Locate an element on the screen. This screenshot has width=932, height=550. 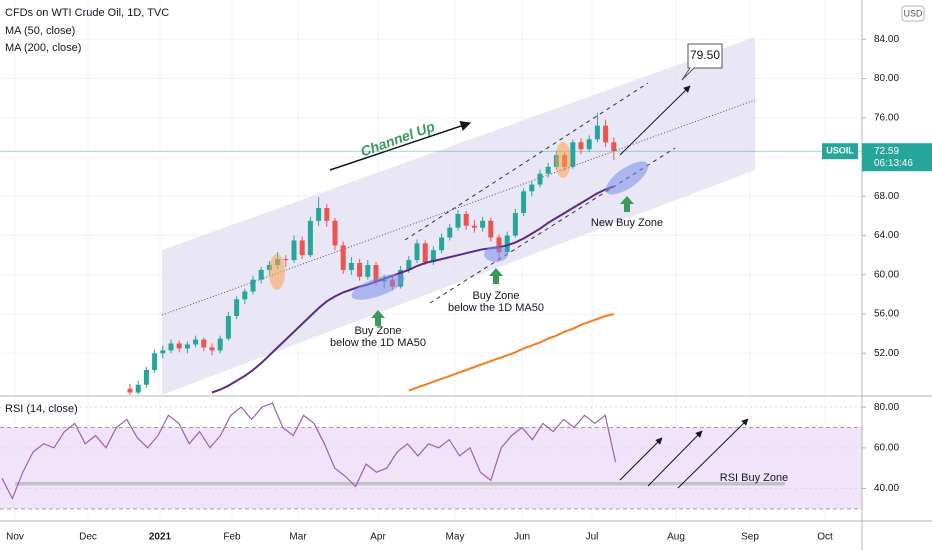
line is located at coordinates (309, 451).